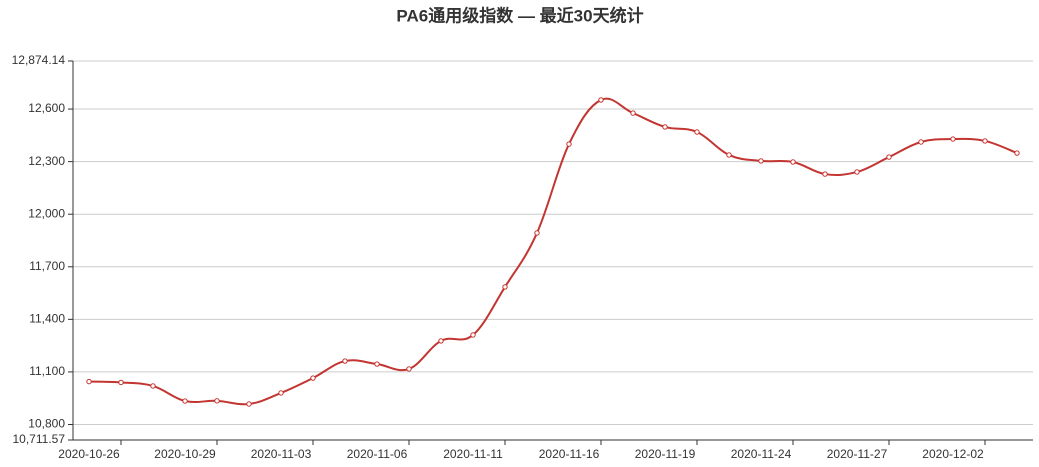  Describe the element at coordinates (46, 161) in the screenshot. I see `y-tick-label: 12,300` at that location.